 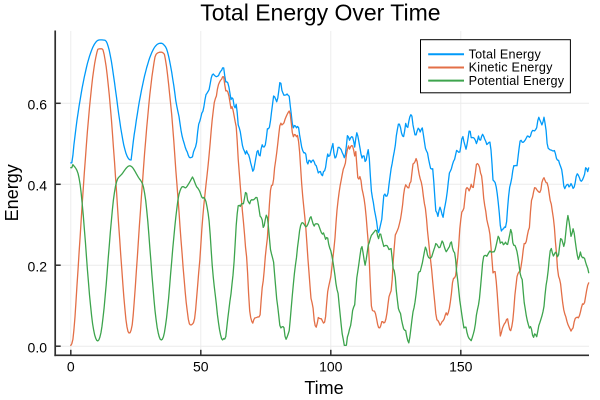 I want to click on svg-text: 100, so click(x=331, y=367).